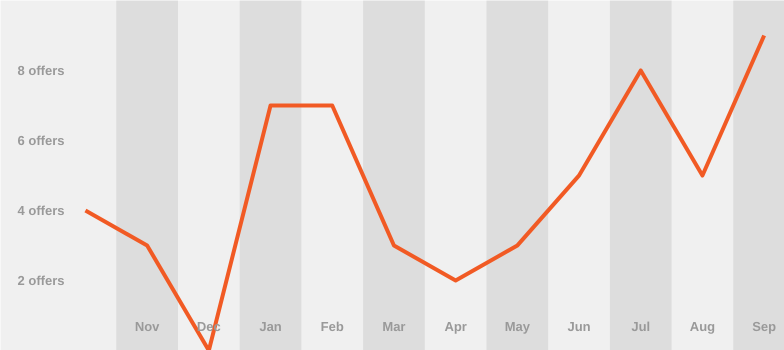  What do you see at coordinates (517, 326) in the screenshot?
I see `x-tick-label: May` at bounding box center [517, 326].